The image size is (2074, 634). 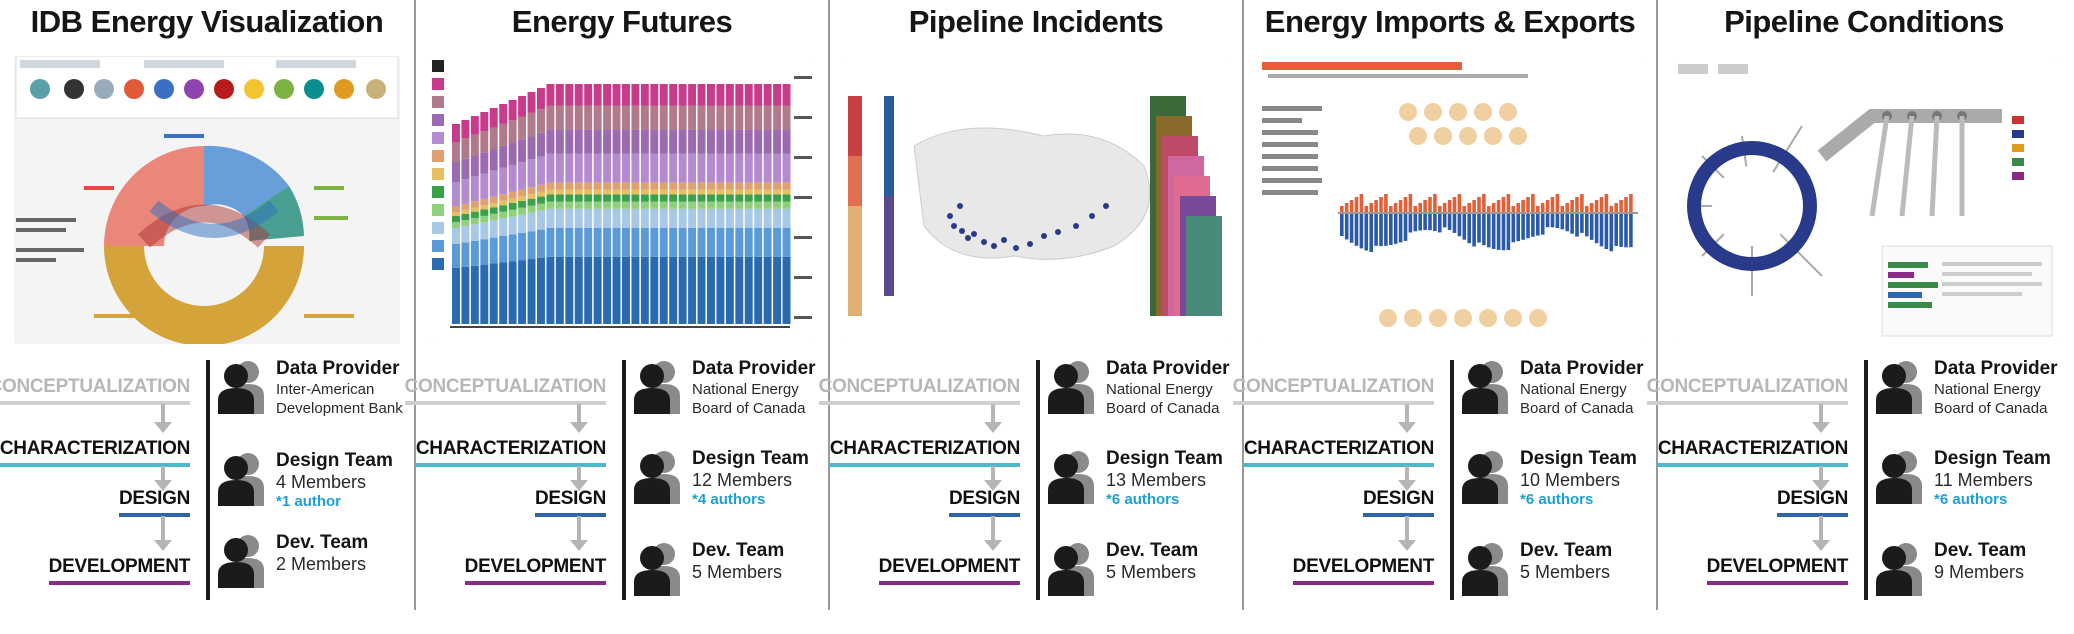 What do you see at coordinates (1864, 21) in the screenshot?
I see `panel-title: Pipeline Conditions` at bounding box center [1864, 21].